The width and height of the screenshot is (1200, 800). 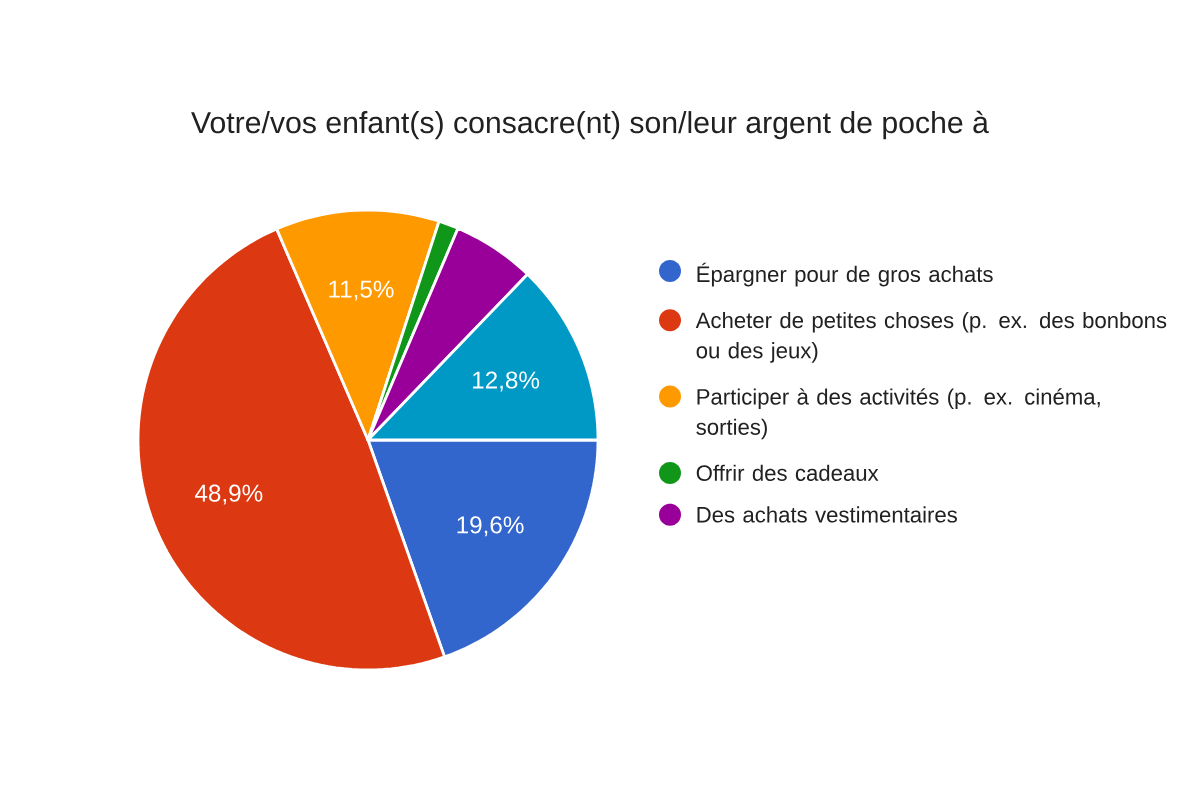 What do you see at coordinates (506, 381) in the screenshot?
I see `data-label: 12,8%` at bounding box center [506, 381].